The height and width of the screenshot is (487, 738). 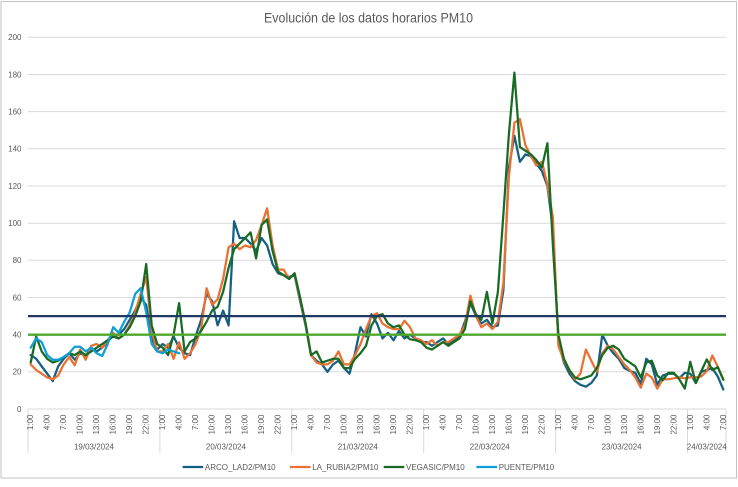 I want to click on svg-text: 200, so click(x=15, y=37).